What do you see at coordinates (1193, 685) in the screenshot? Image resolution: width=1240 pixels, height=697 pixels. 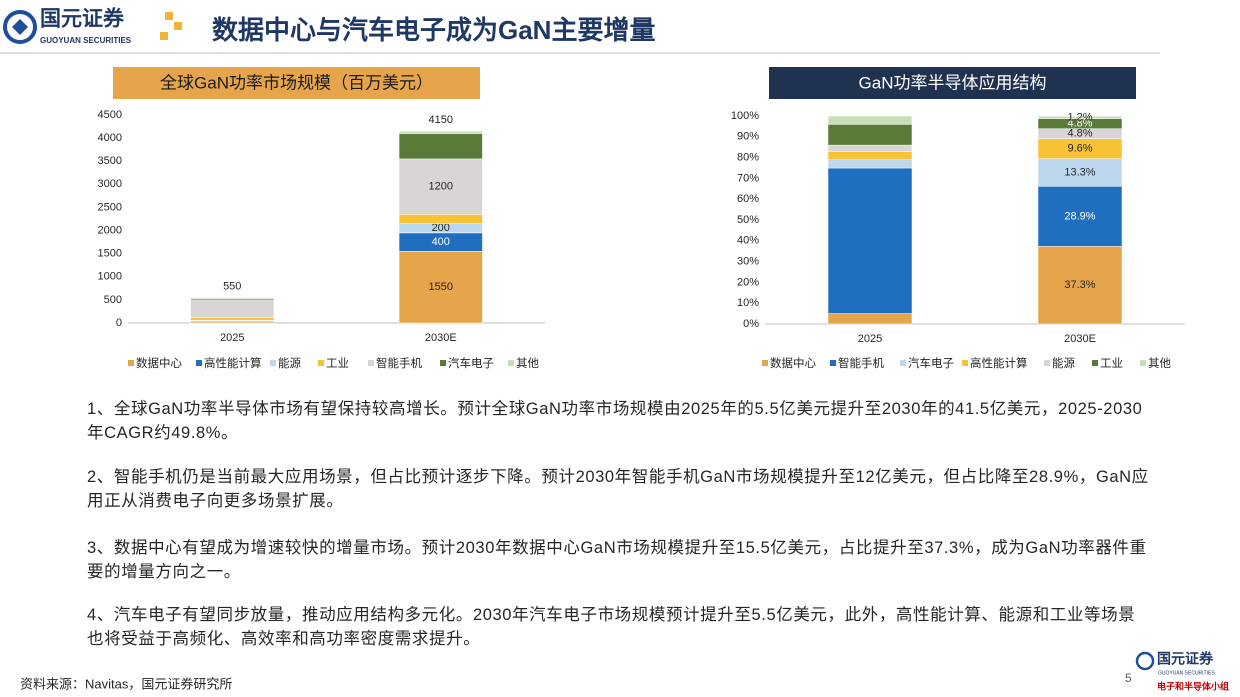 I see `footer-team: 电子和半导体小组` at bounding box center [1193, 685].